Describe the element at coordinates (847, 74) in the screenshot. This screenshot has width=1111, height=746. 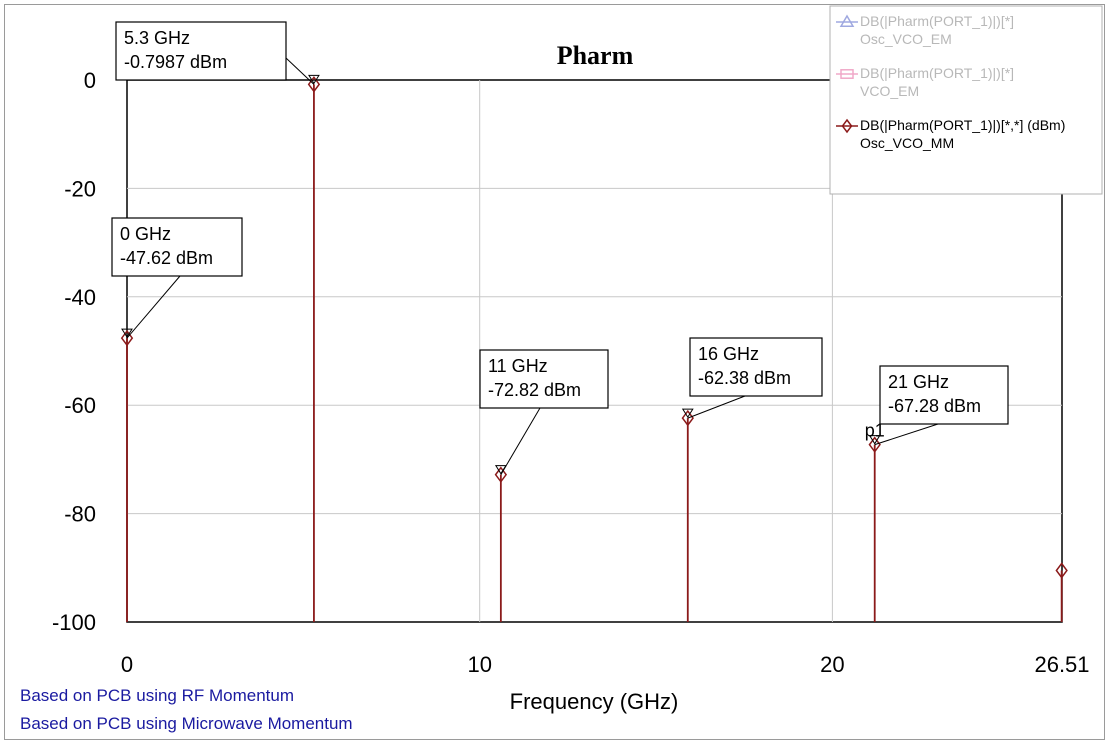
I see `legend-square-icon` at that location.